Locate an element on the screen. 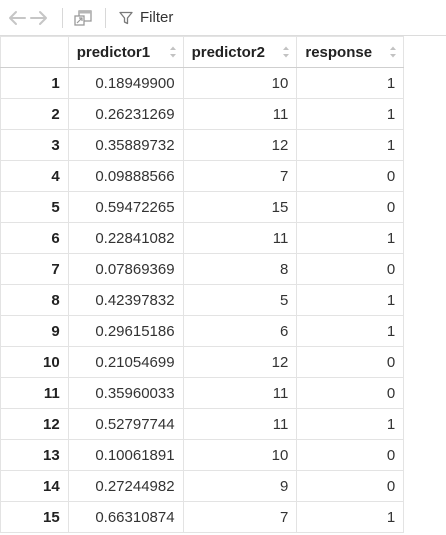 This screenshot has height=535, width=446. forward-button is located at coordinates (39, 18).